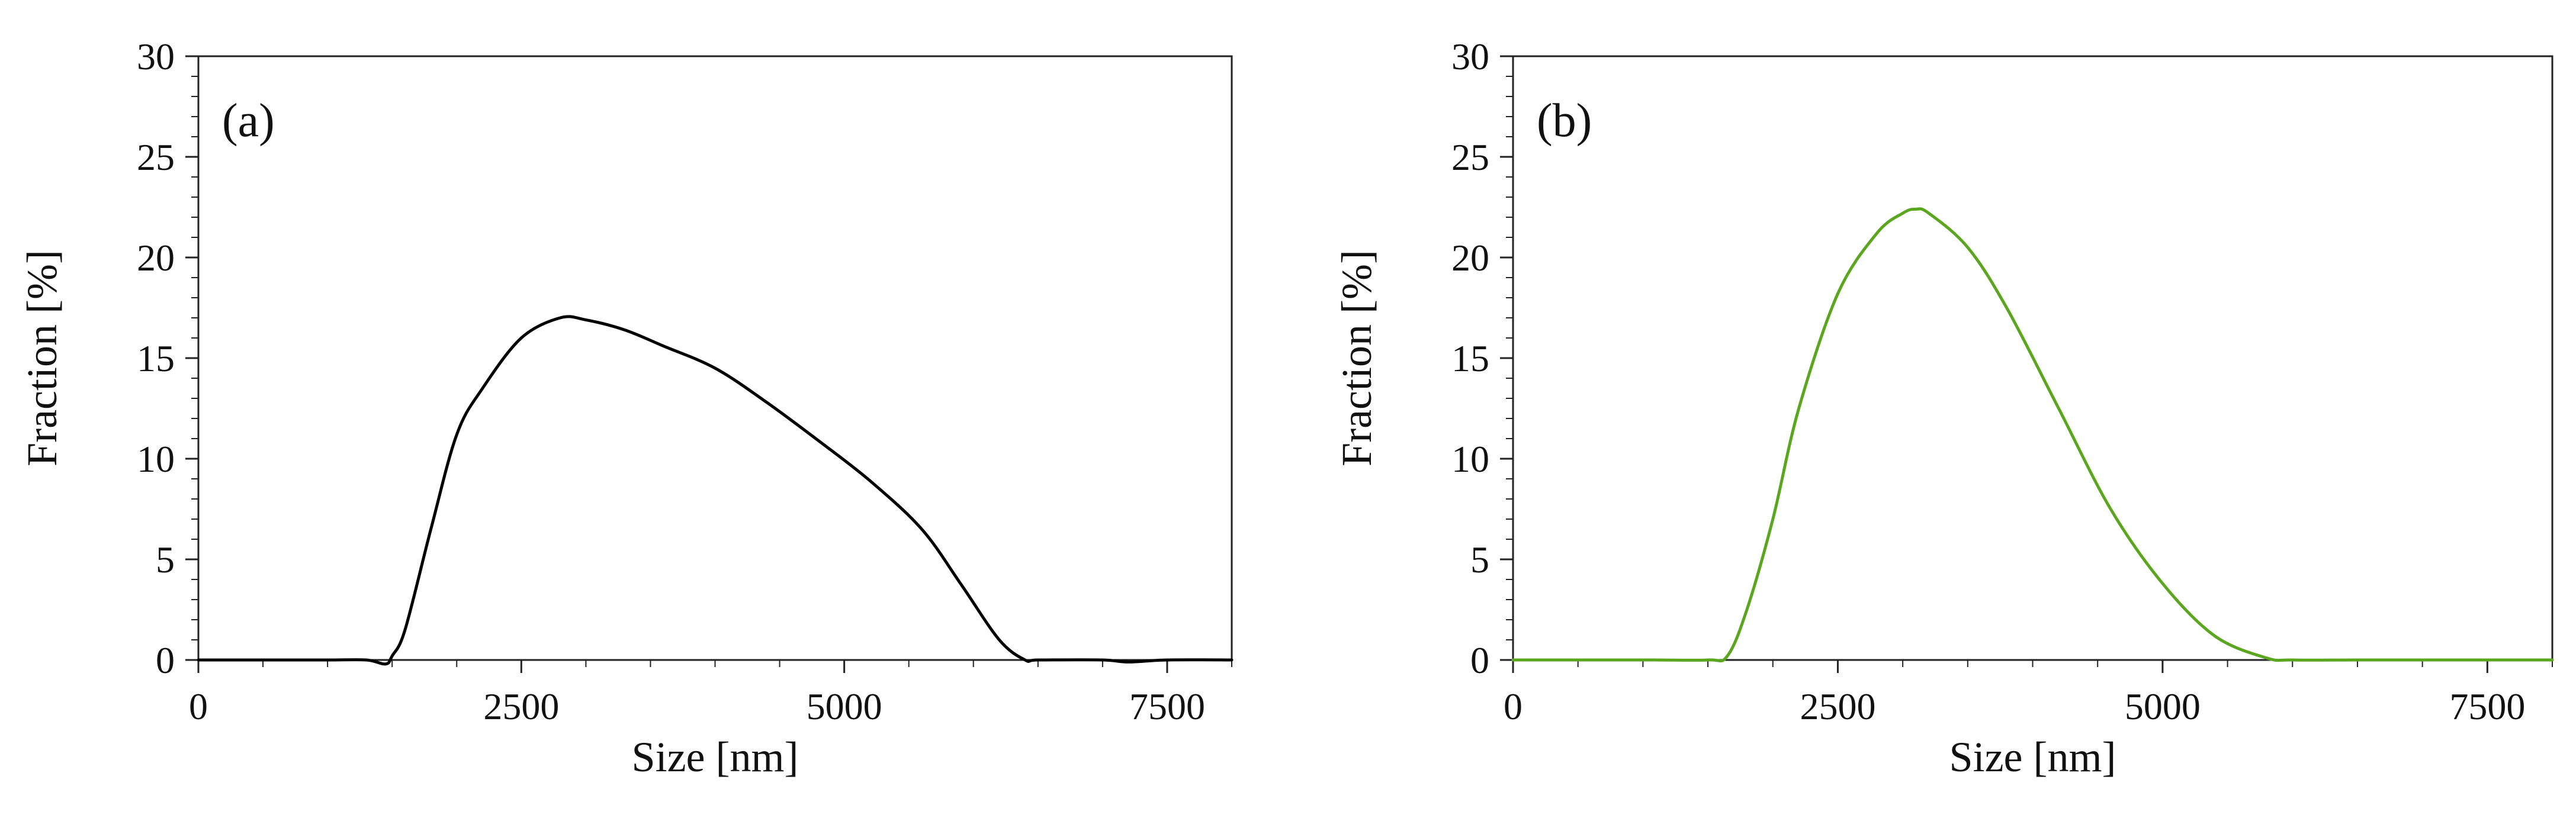 This screenshot has width=2576, height=818. What do you see at coordinates (248, 121) in the screenshot?
I see `panel-label: (a)` at bounding box center [248, 121].